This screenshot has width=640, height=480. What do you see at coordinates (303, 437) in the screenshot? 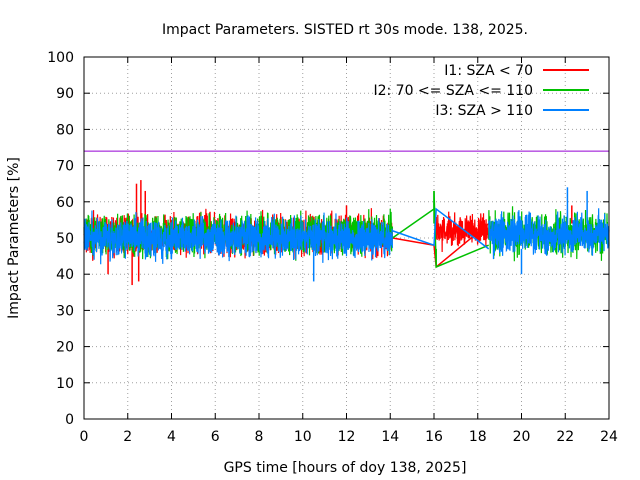
I see `x-tick-label: 10` at bounding box center [303, 437].